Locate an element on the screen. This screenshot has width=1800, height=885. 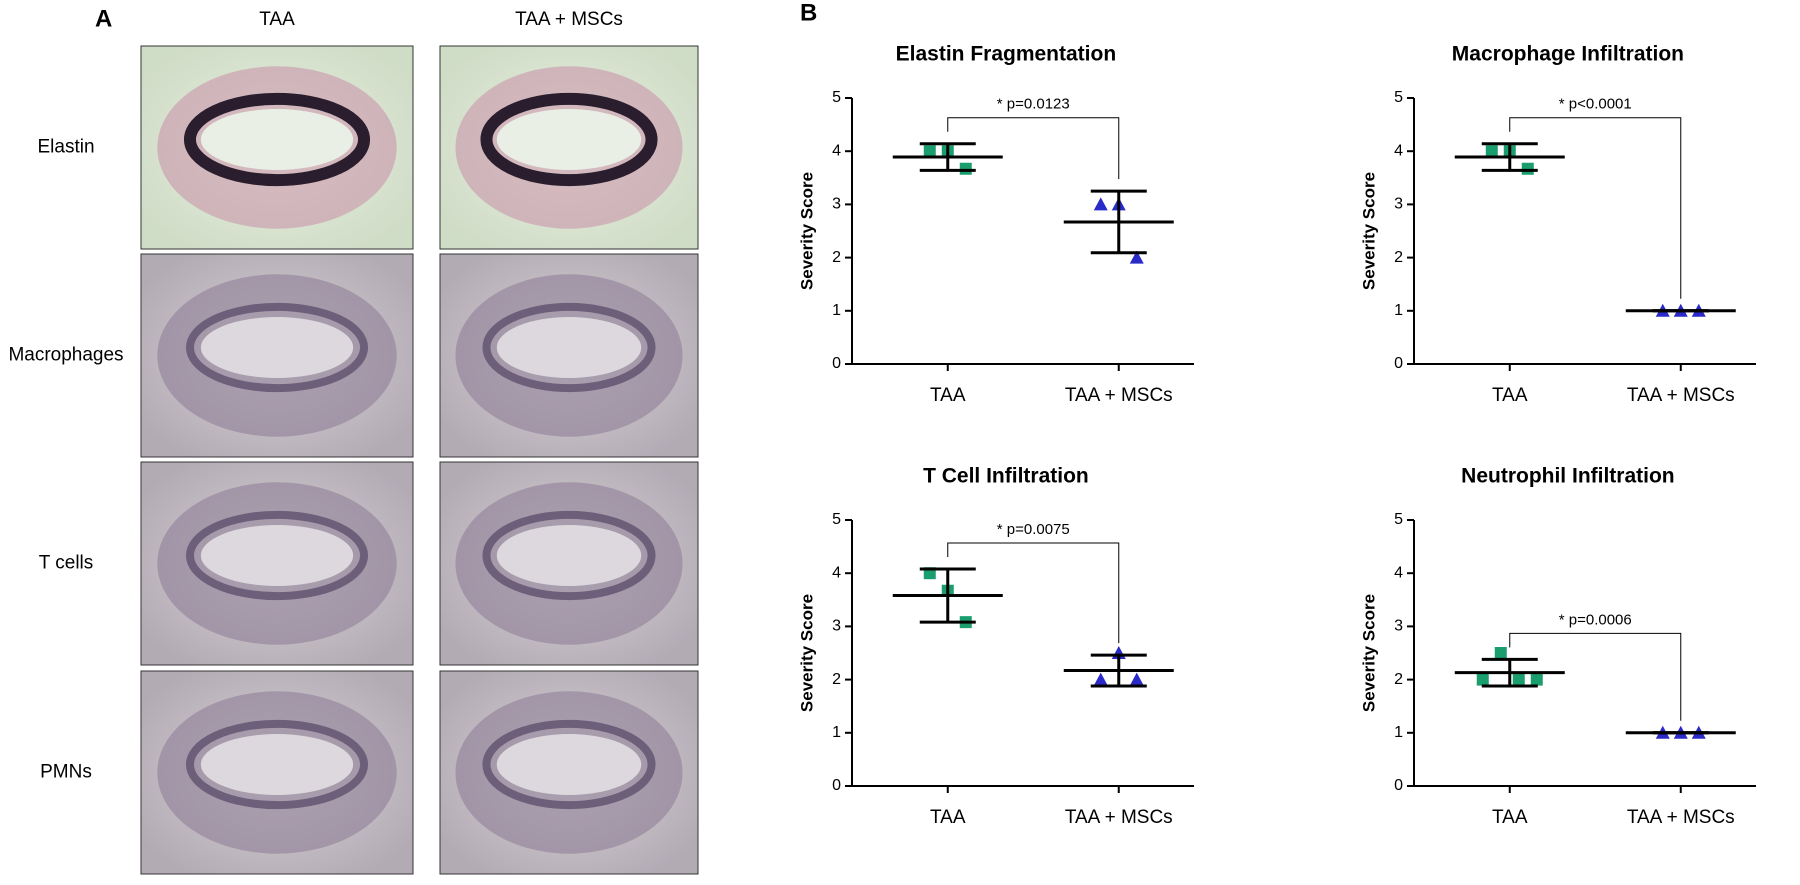
column-header: TAA is located at coordinates (277, 19).